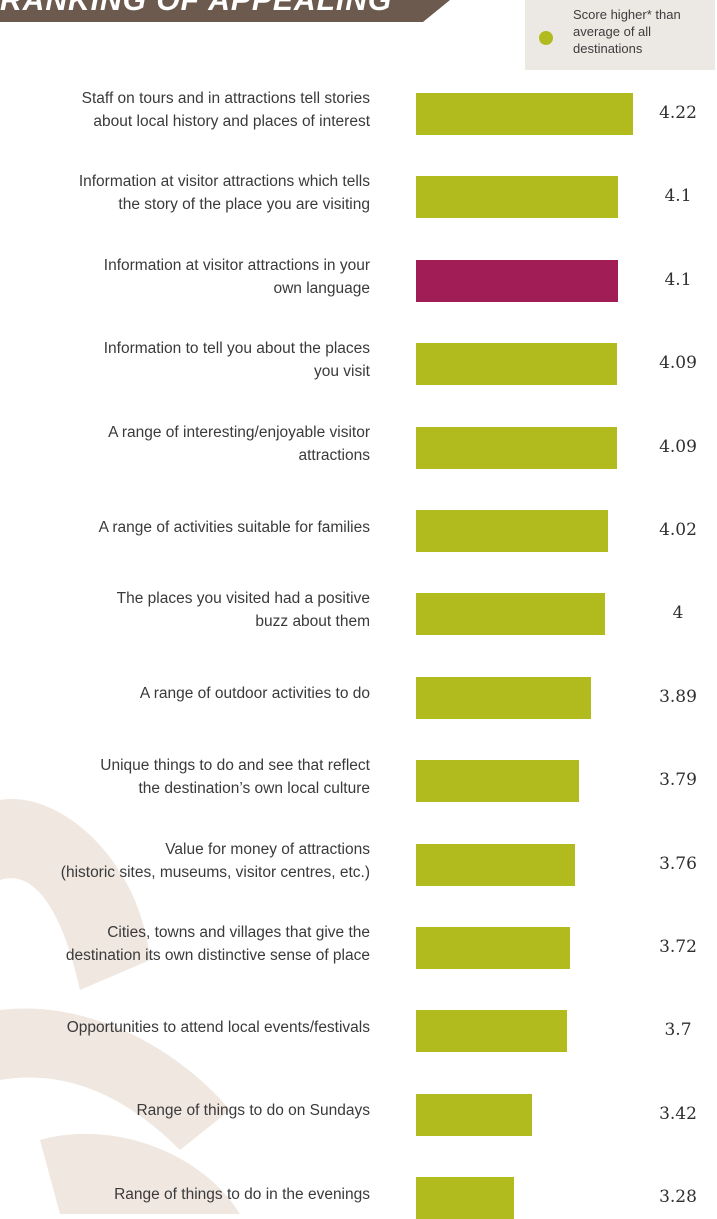 This screenshot has width=717, height=1219. I want to click on category-label-line: own language, so click(321, 288).